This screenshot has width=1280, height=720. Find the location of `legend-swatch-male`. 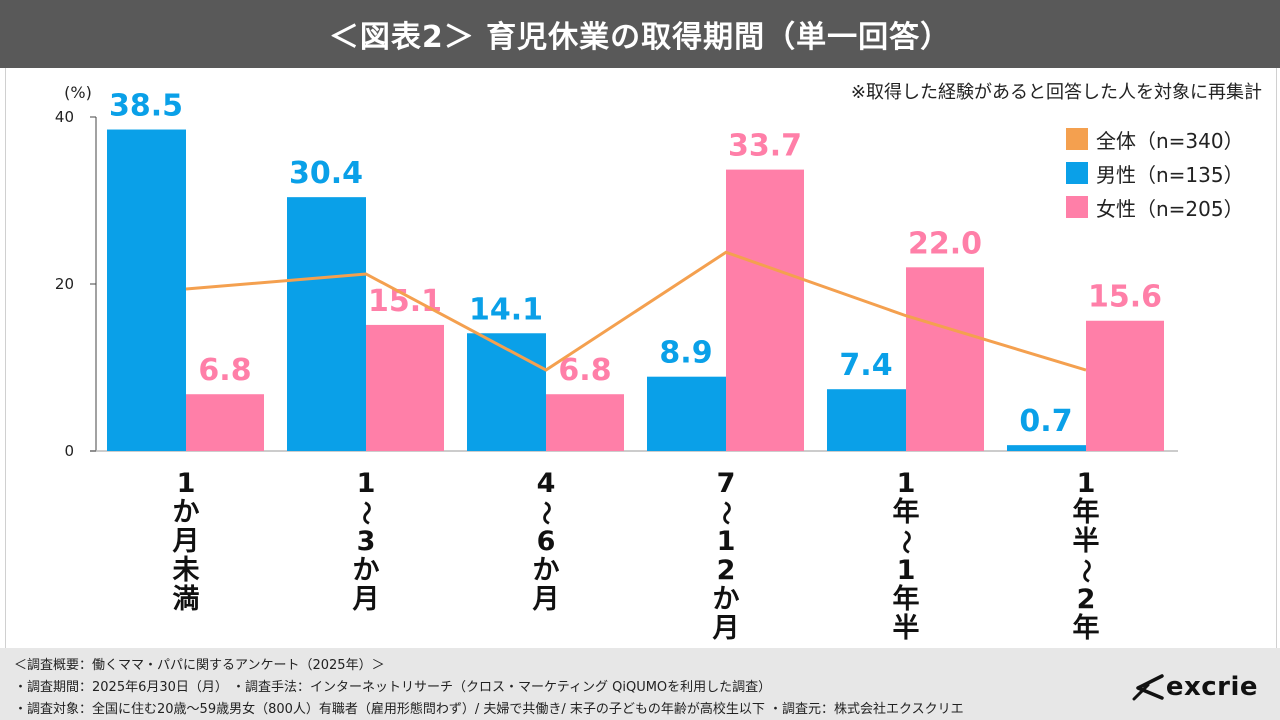

legend-swatch-male is located at coordinates (1077, 173).